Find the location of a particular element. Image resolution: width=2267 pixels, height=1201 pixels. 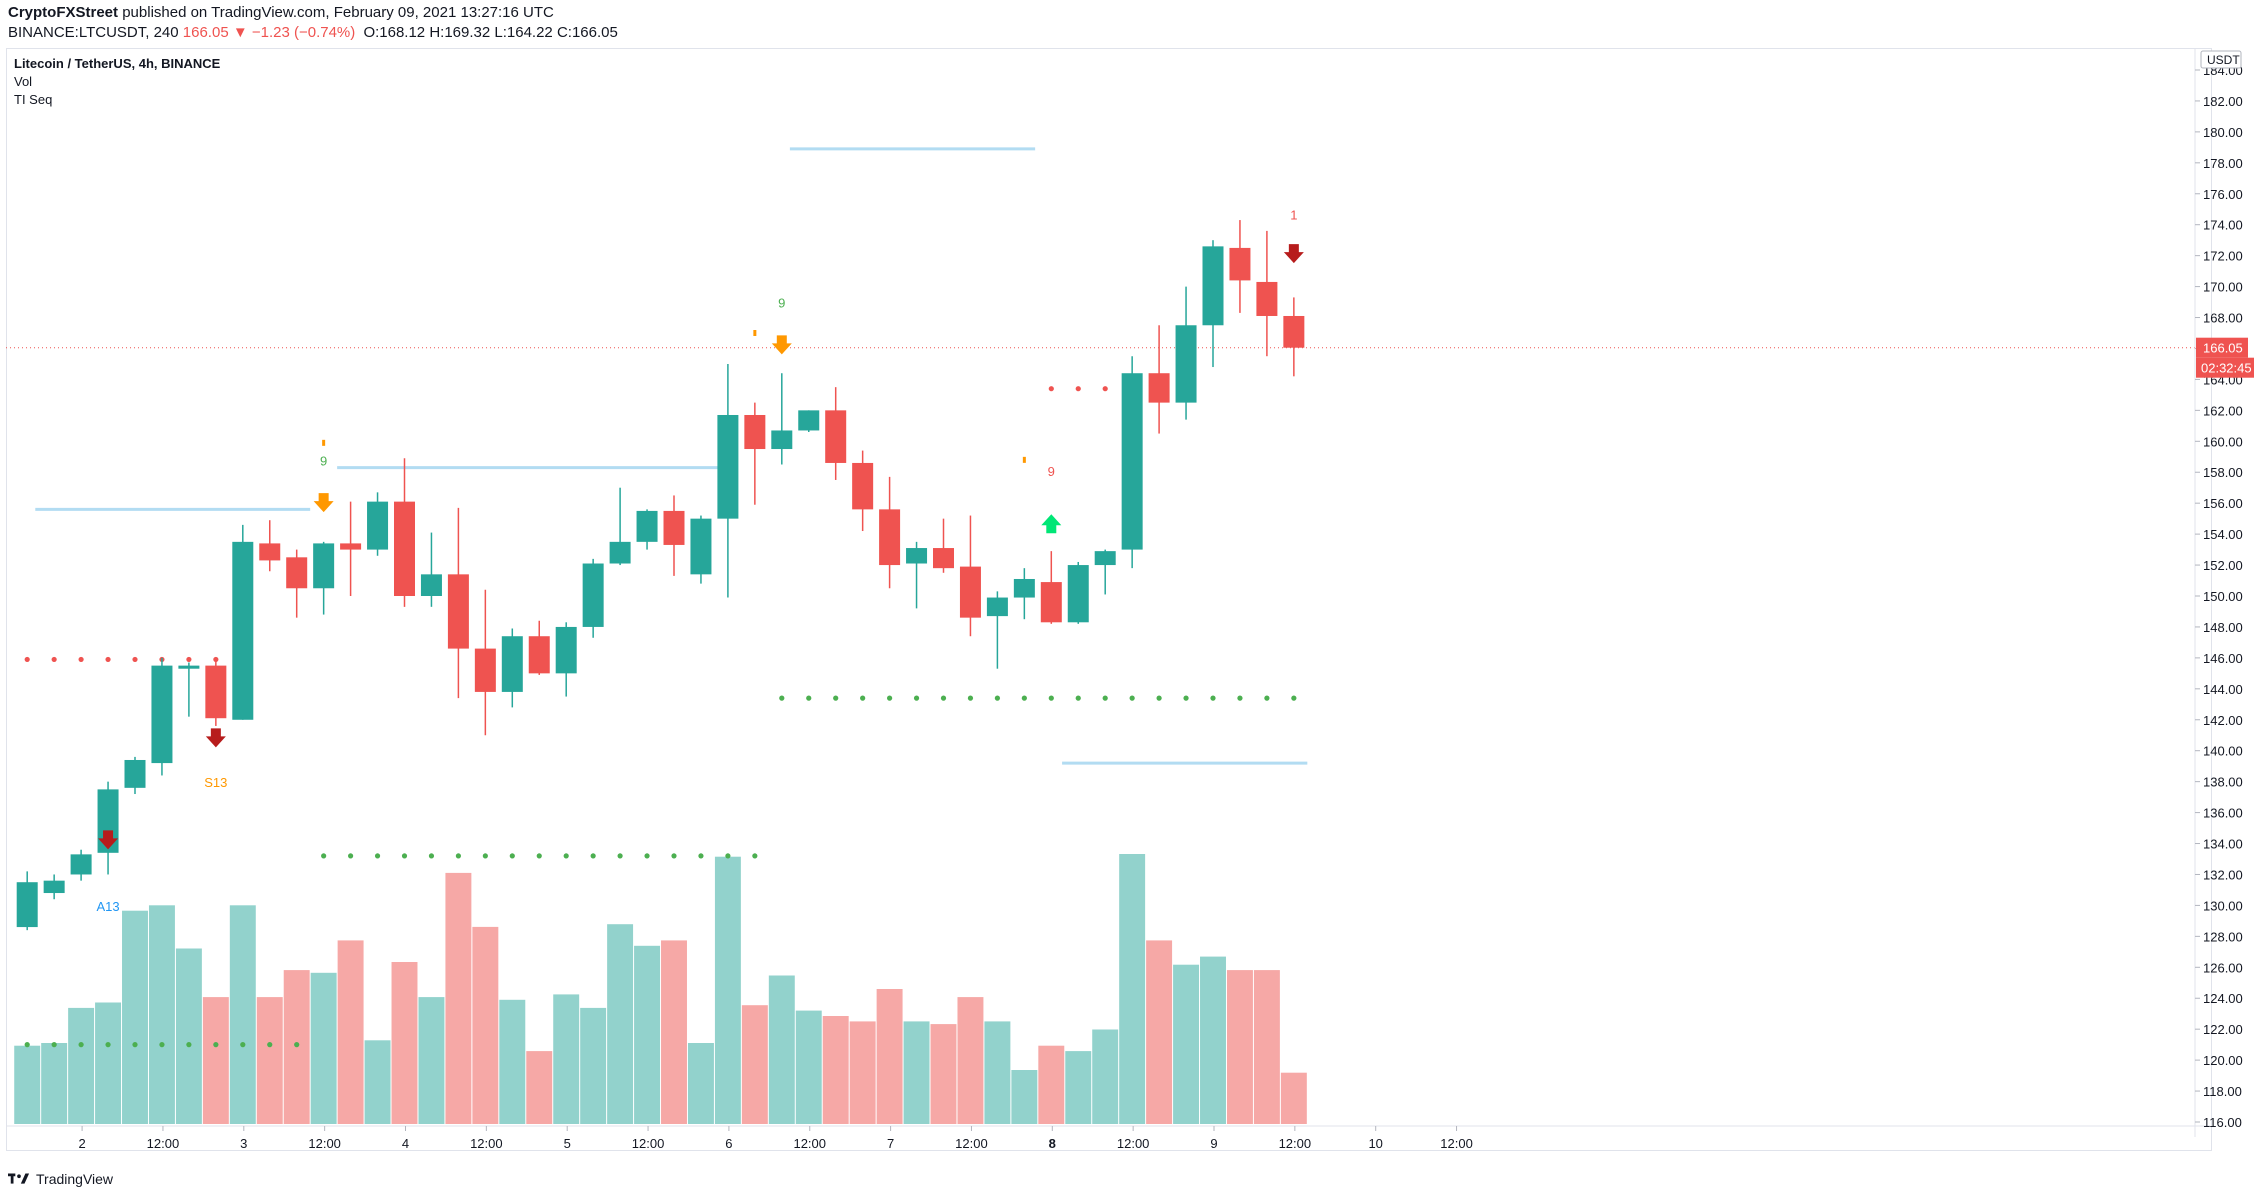

legend-volume: Vol is located at coordinates (23, 81).